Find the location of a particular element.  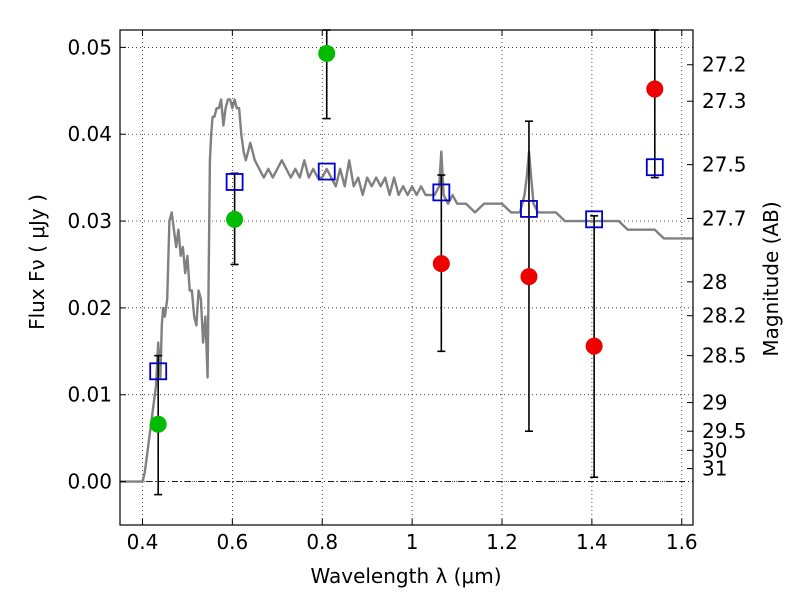

magnitude-tick-label: 27.5 is located at coordinates (724, 165).